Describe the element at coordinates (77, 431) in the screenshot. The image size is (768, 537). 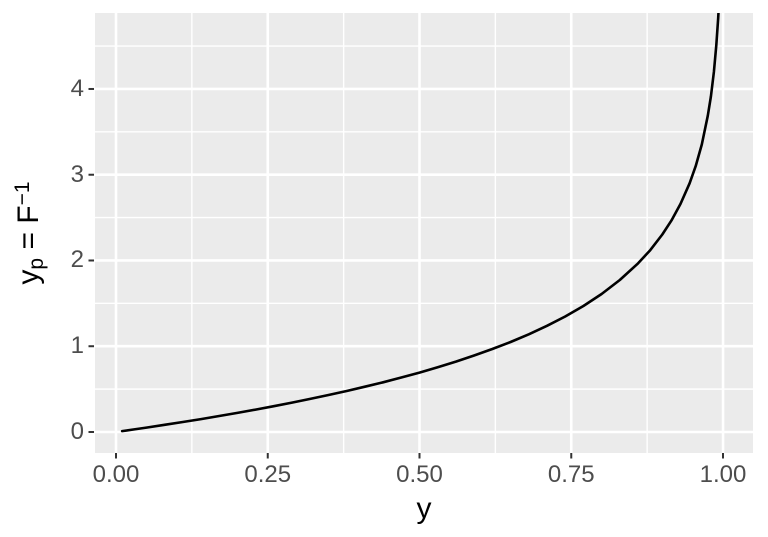
I see `y-tick-label: 0` at that location.